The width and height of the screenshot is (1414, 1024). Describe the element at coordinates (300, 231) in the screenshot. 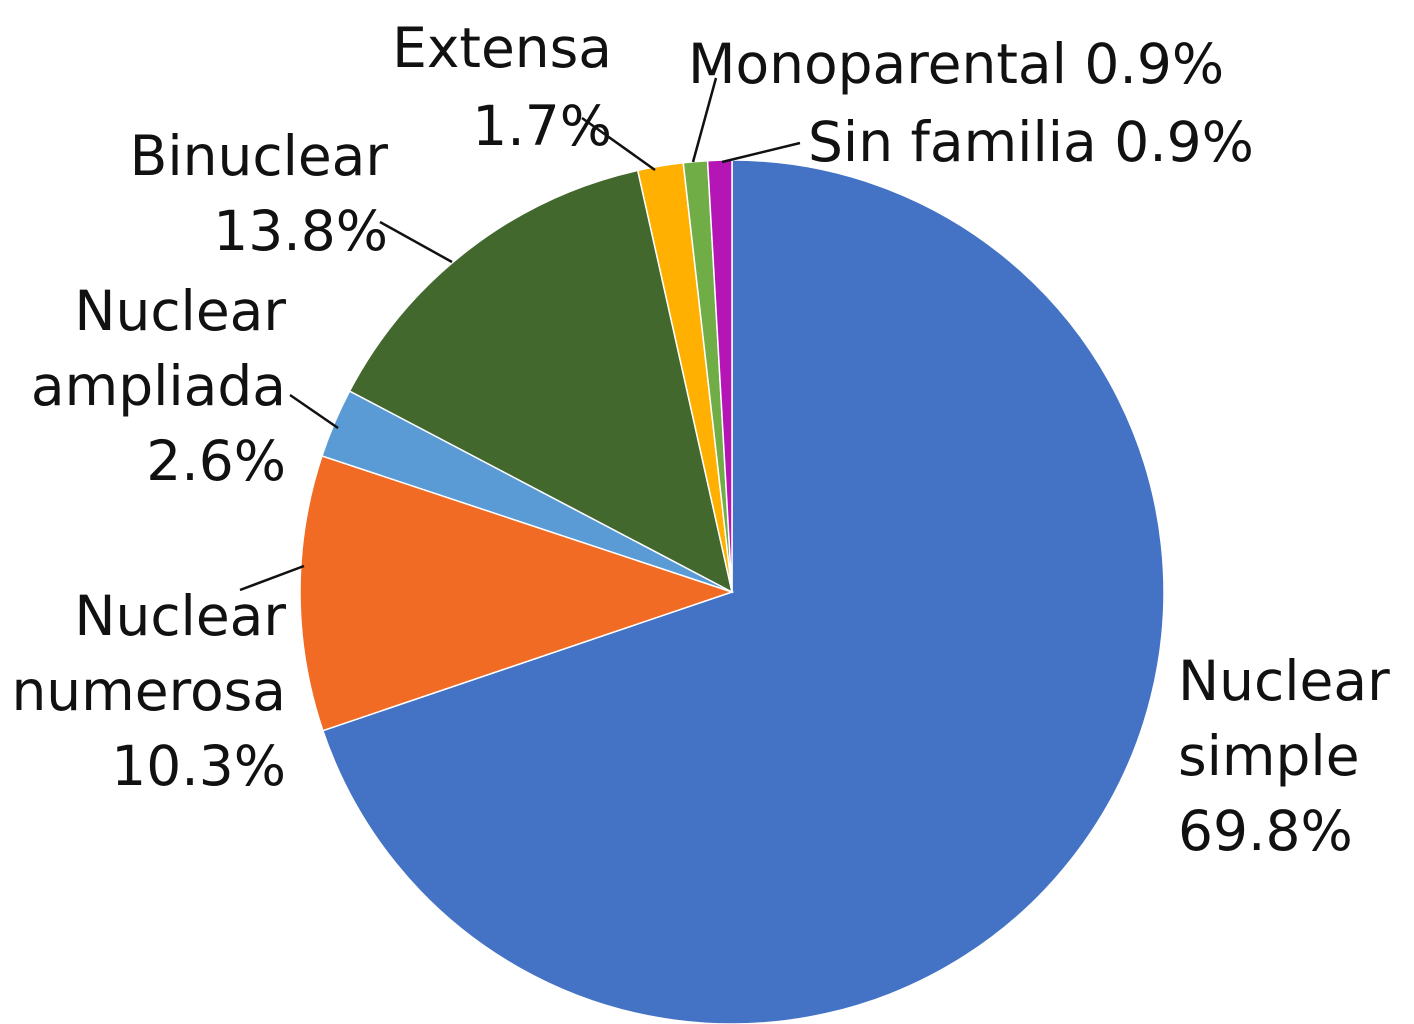

I see `label-binuclear-value: 13.8%` at that location.